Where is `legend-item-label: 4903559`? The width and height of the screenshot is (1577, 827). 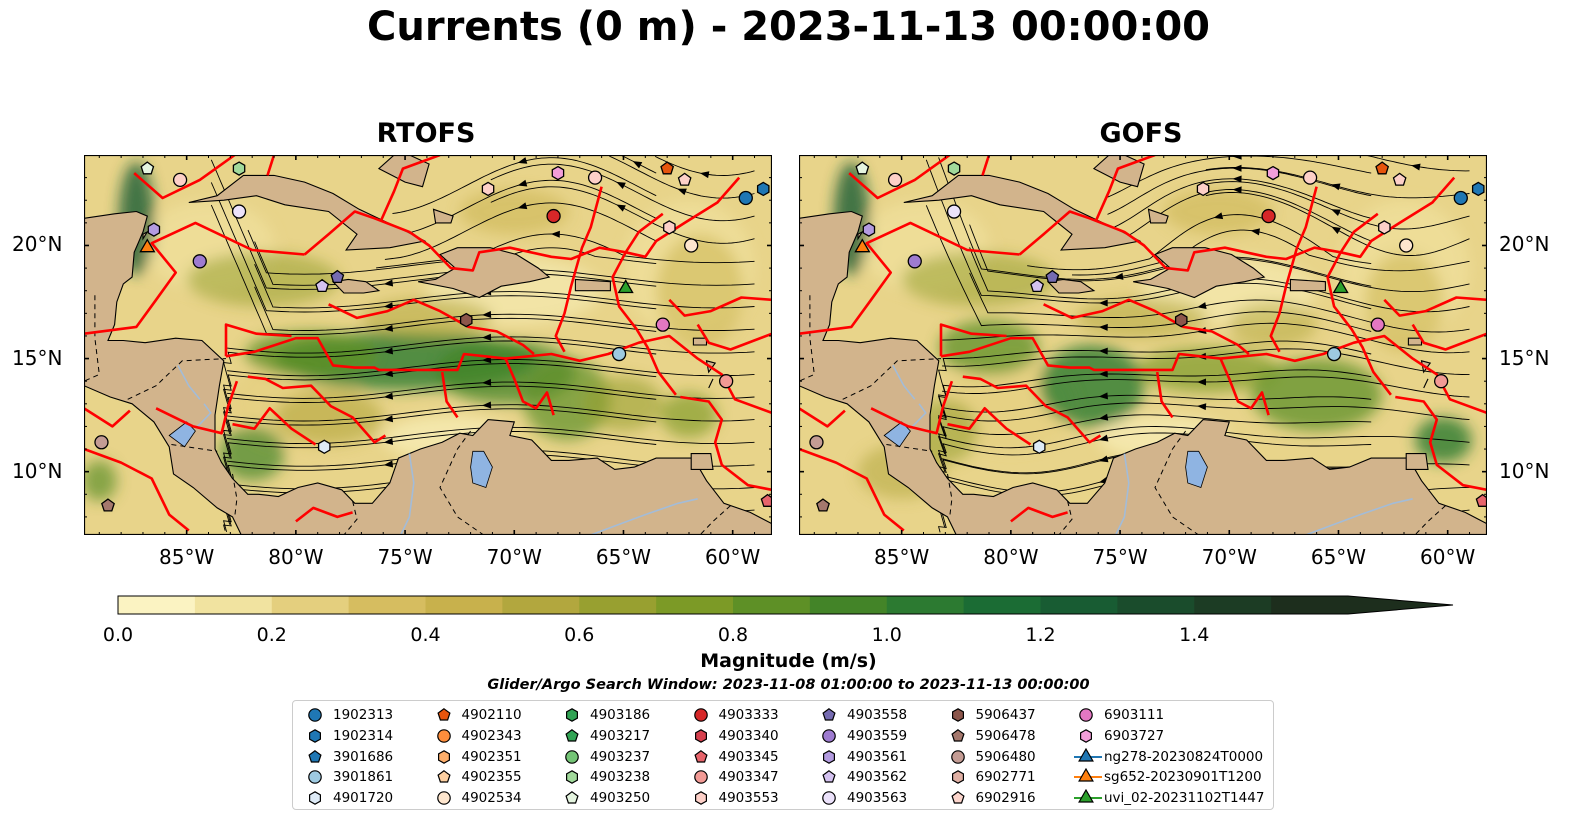 legend-item-label: 4903559 is located at coordinates (877, 735).